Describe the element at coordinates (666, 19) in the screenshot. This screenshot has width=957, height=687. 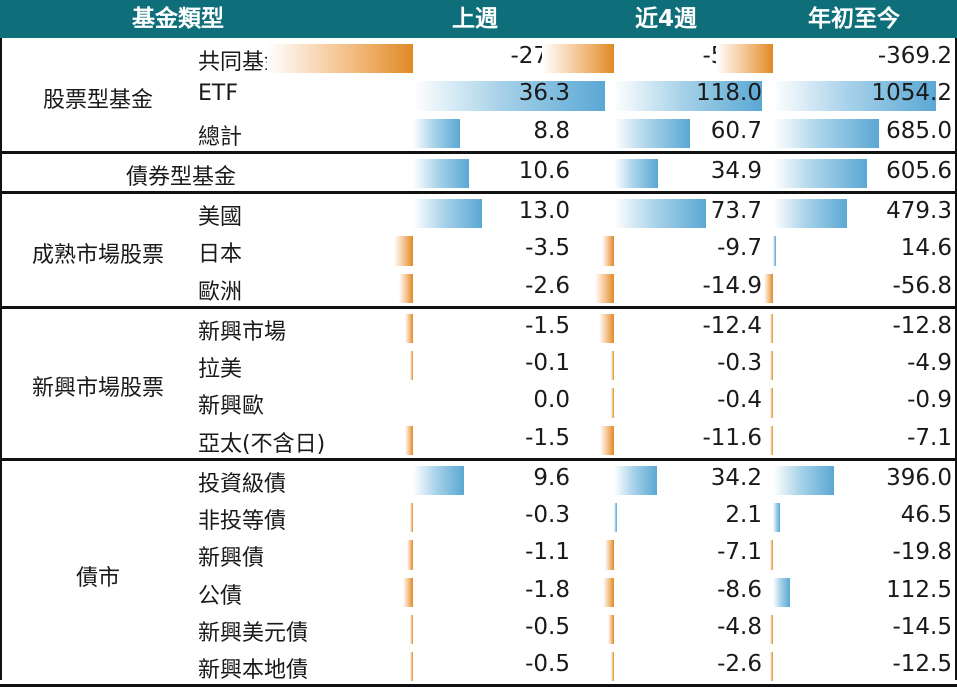
I see `header-four-weeks: 近4週` at that location.